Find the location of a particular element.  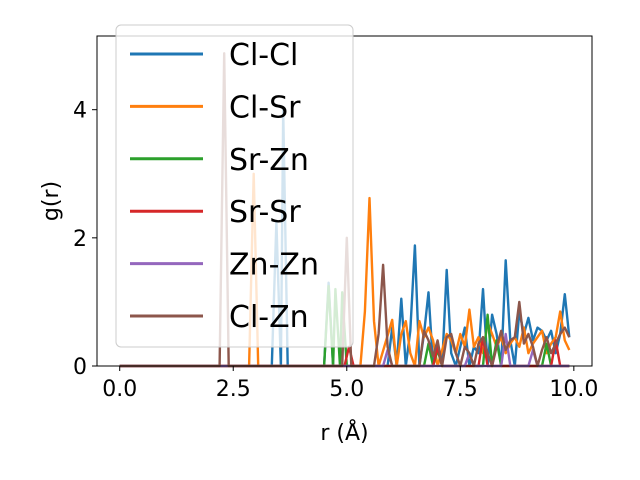

legend-label-cl-zn: Cl-Zn is located at coordinates (269, 317).